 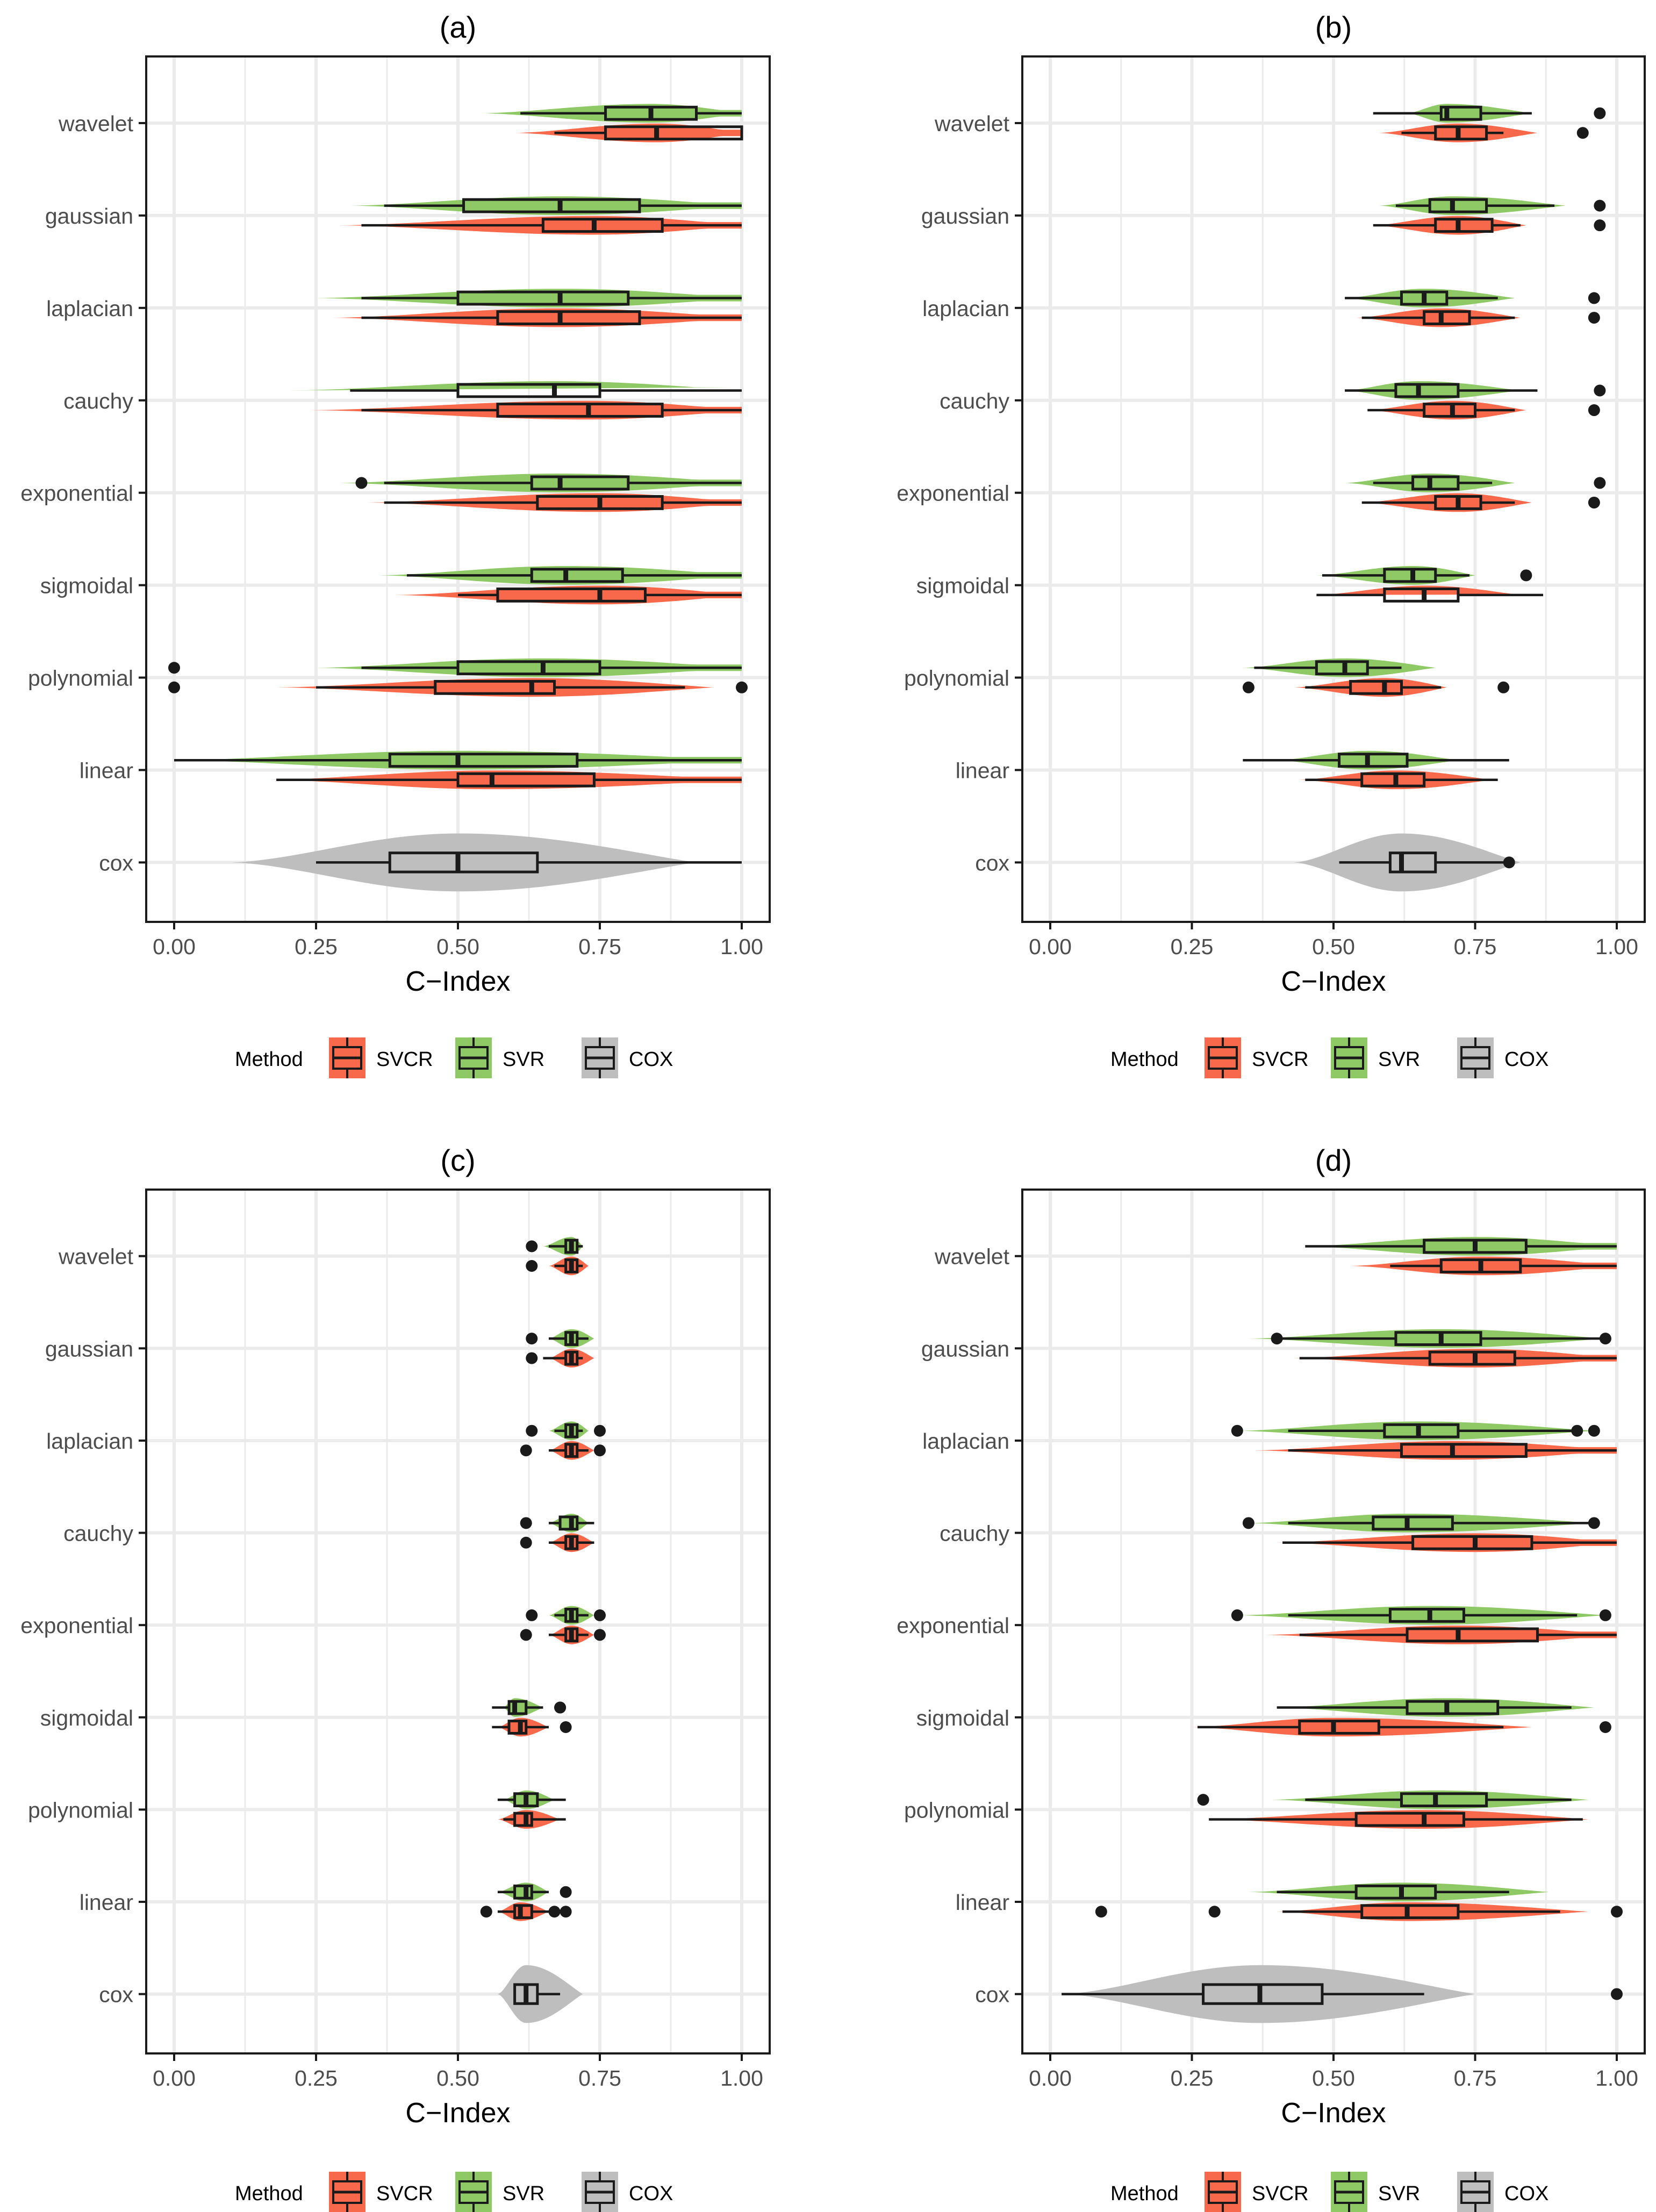 I want to click on x-tick-label: 0.50, so click(x=1333, y=2078).